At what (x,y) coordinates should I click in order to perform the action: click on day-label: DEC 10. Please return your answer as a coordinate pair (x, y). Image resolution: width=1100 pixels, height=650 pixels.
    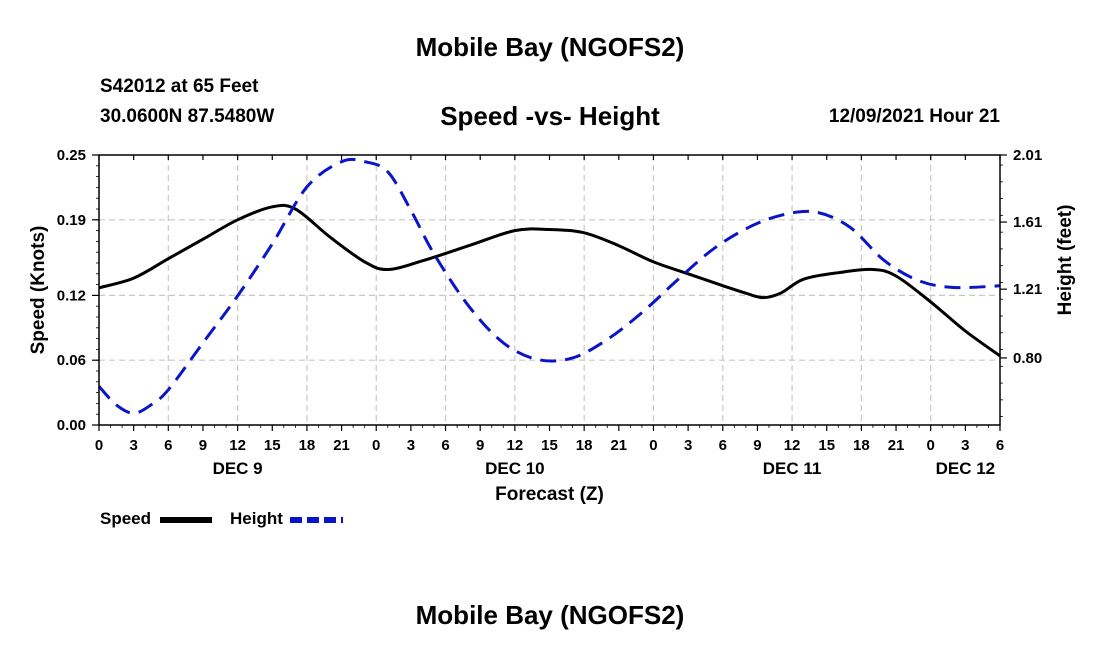
    Looking at the image, I should click on (515, 468).